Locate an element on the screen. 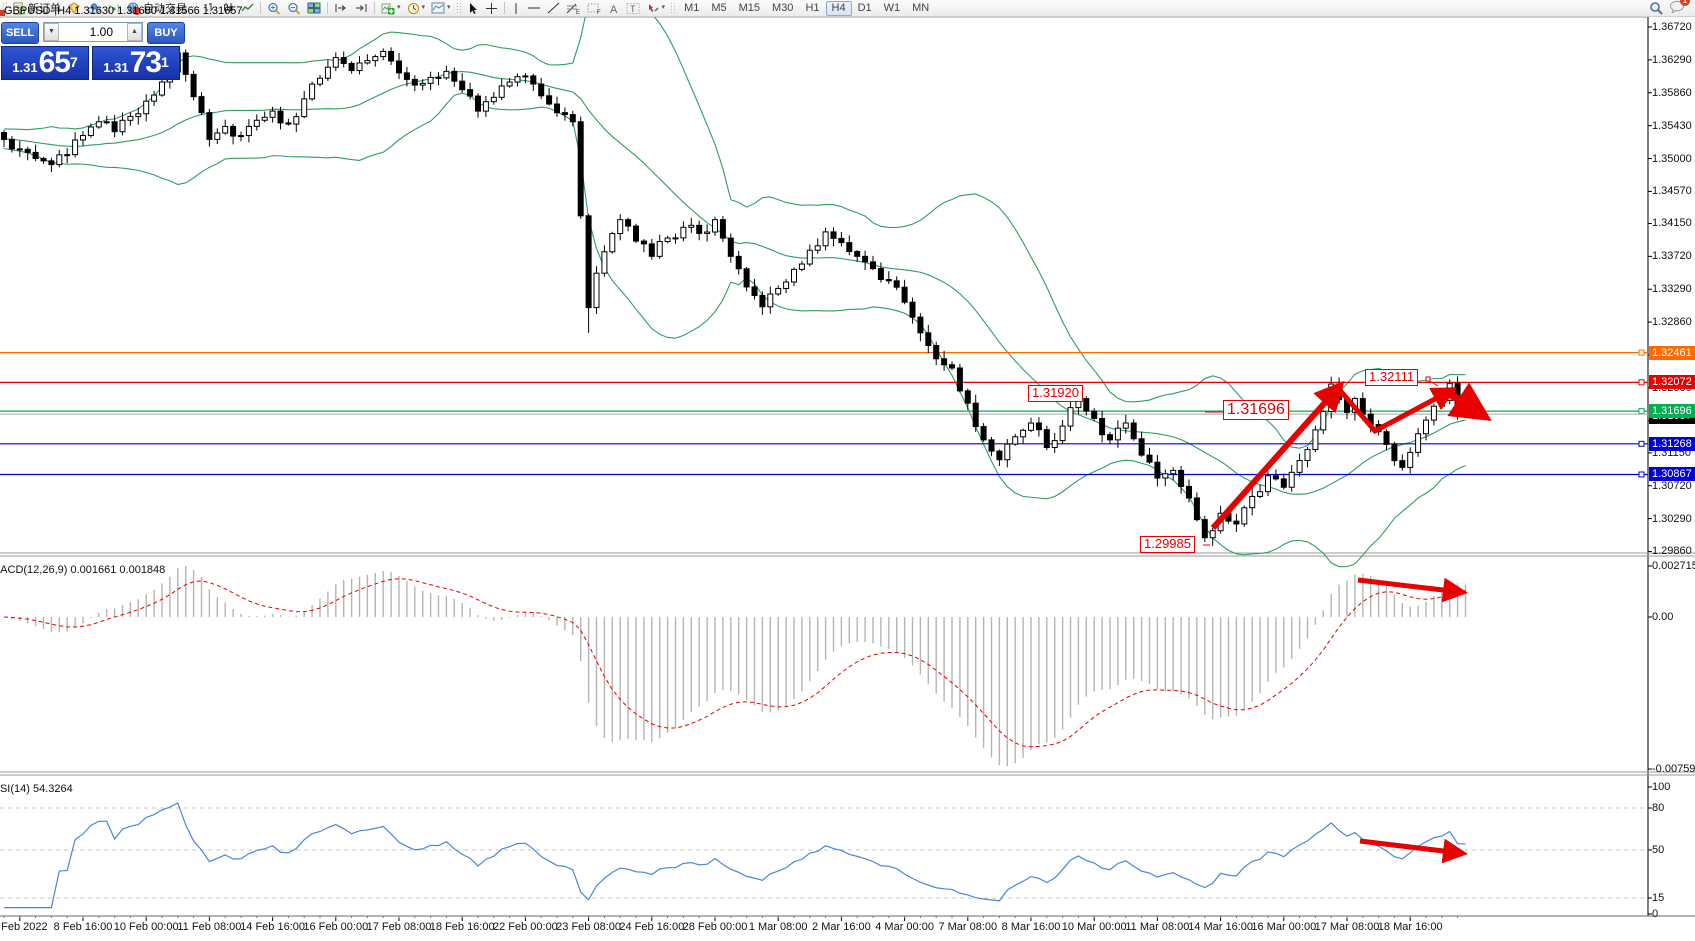 Image resolution: width=1695 pixels, height=941 pixels. zoom-out-button is located at coordinates (294, 8).